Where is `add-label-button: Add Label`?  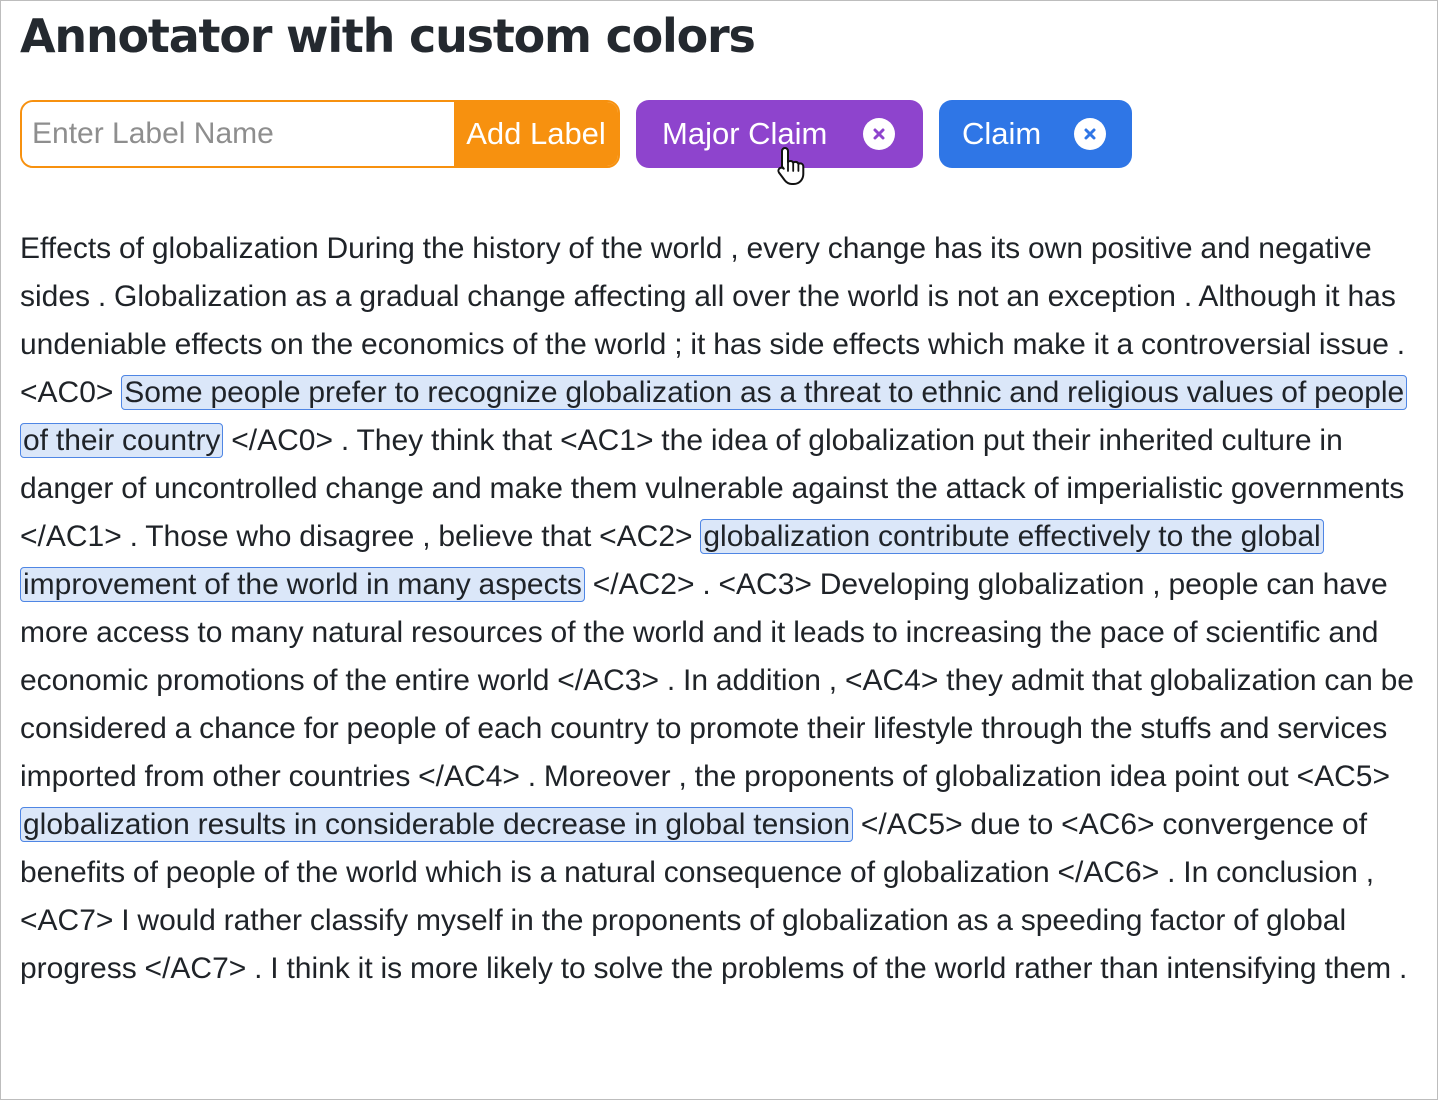
add-label-button: Add Label is located at coordinates (536, 134).